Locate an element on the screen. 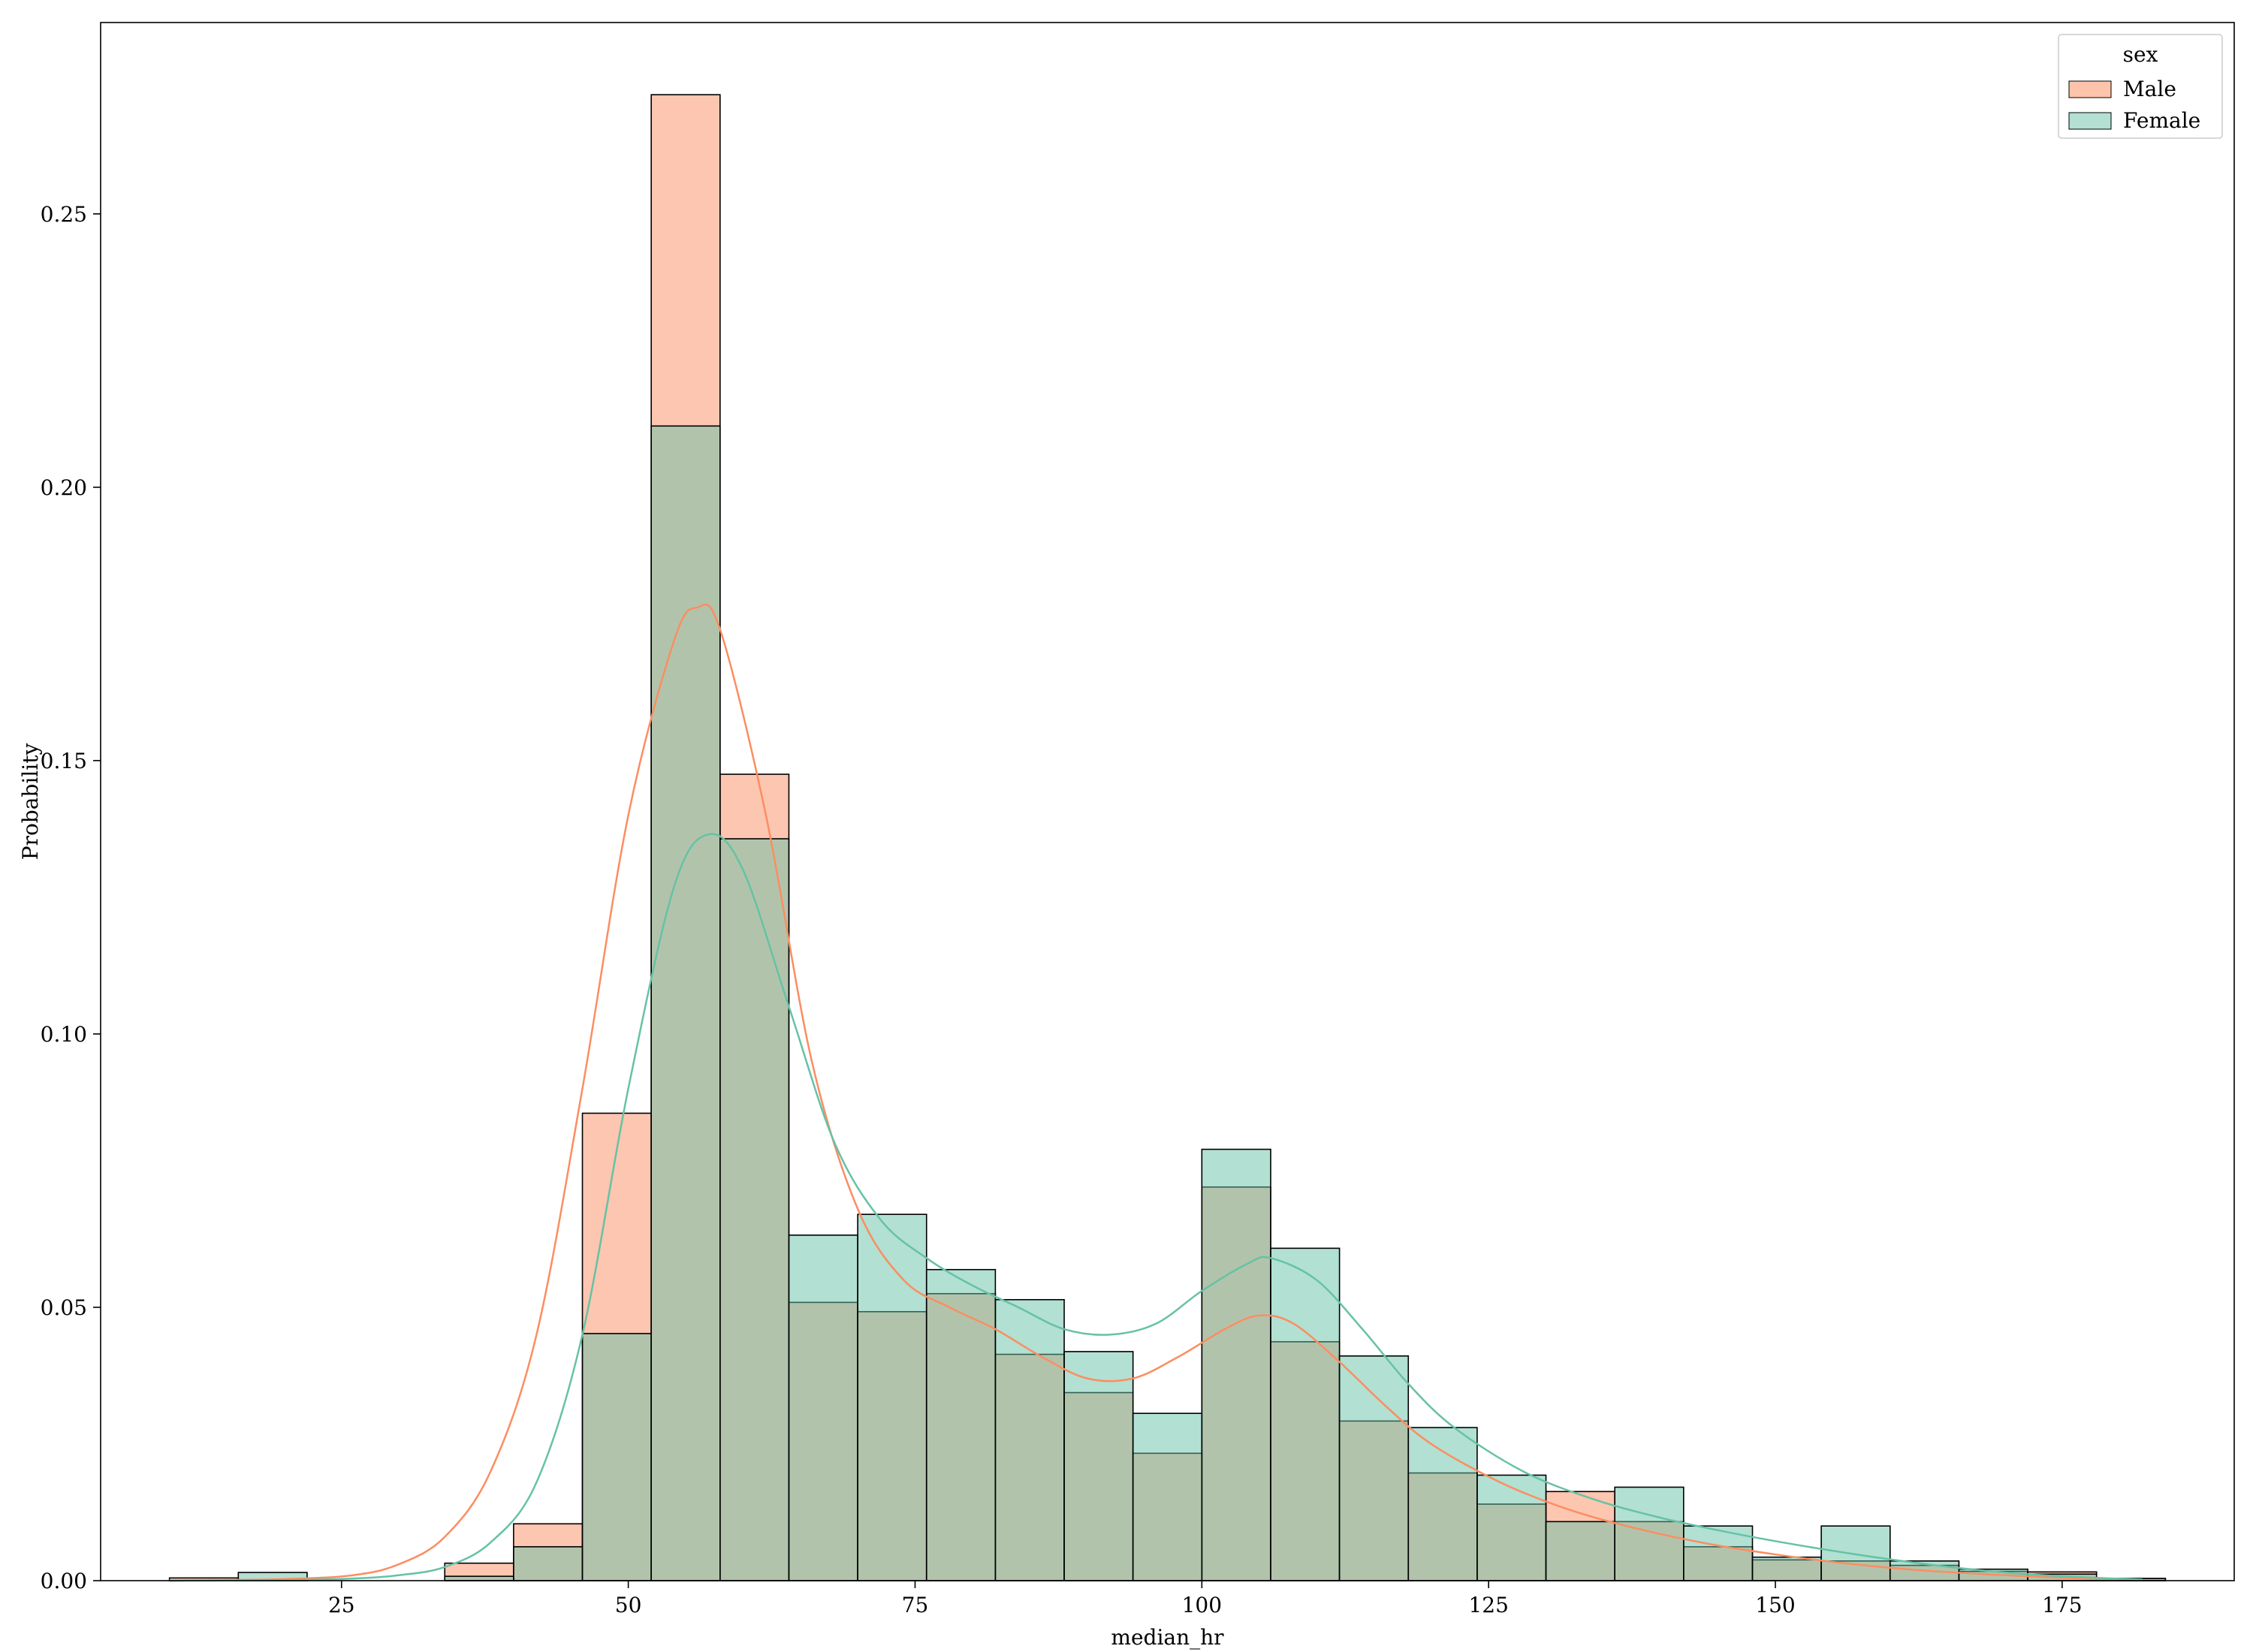  legend: sex Male Female is located at coordinates (2140, 86).